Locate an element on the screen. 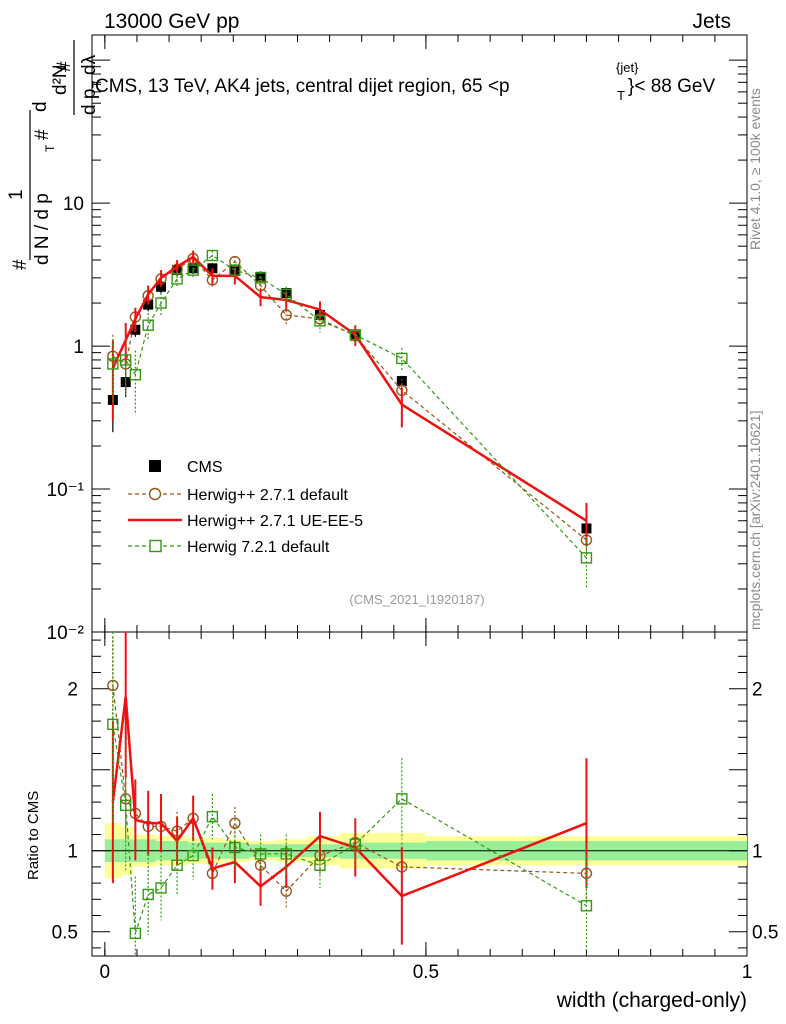  y-ratio-tick-label: 2 is located at coordinates (72, 690).